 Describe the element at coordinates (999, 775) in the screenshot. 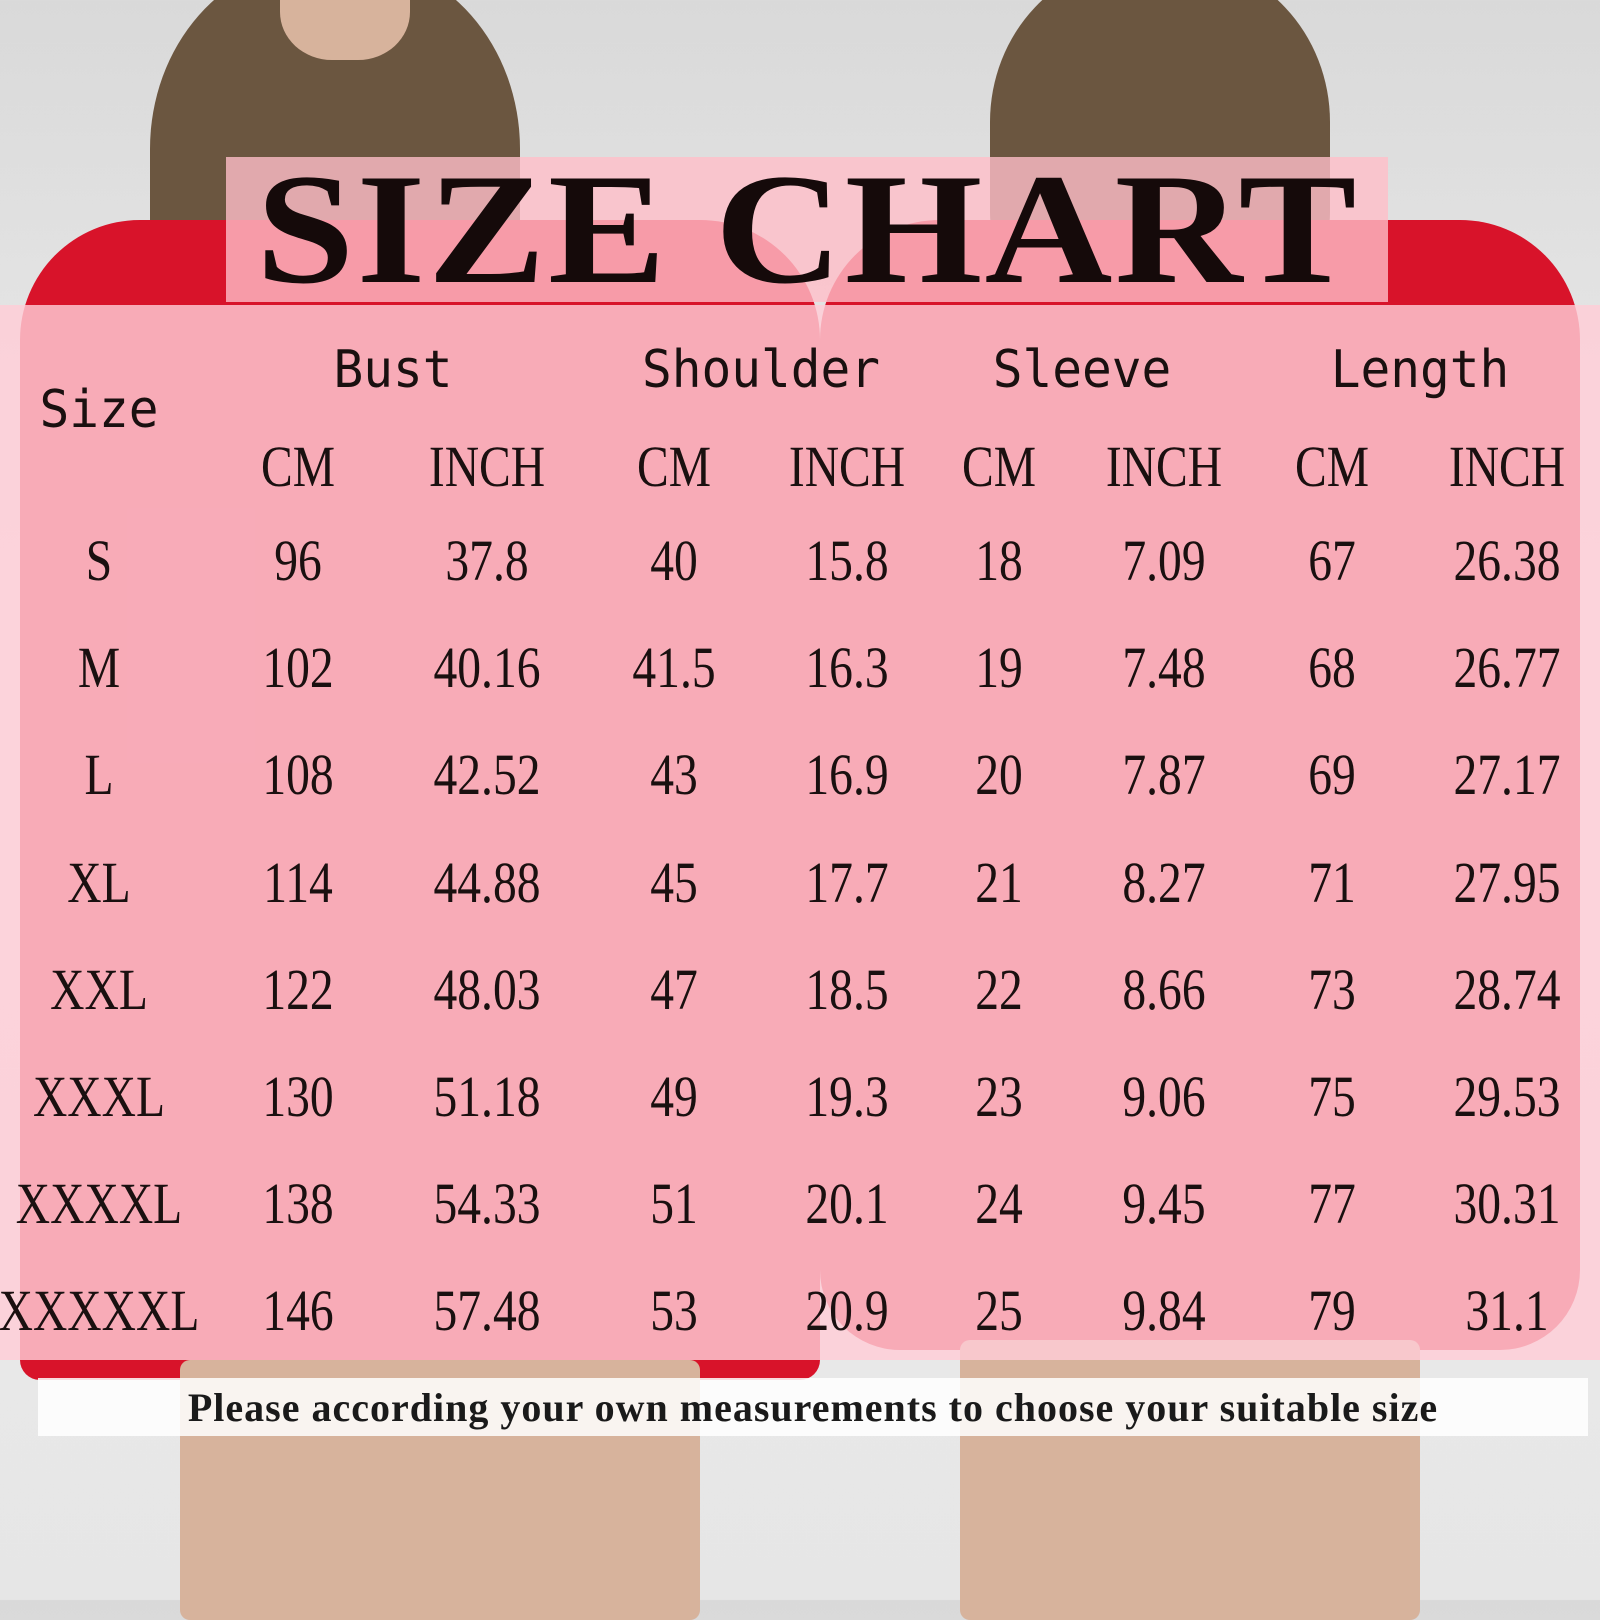

I see `table-cell: 20` at that location.